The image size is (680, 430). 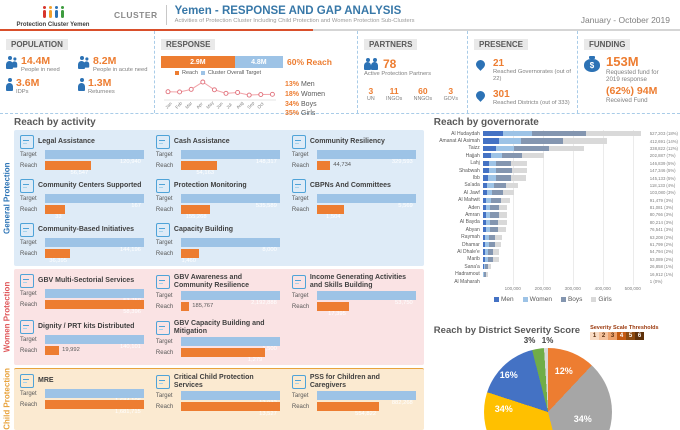 What do you see at coordinates (661, 252) in the screenshot?
I see `governorate-value: 54,794 (2%)` at bounding box center [661, 252].